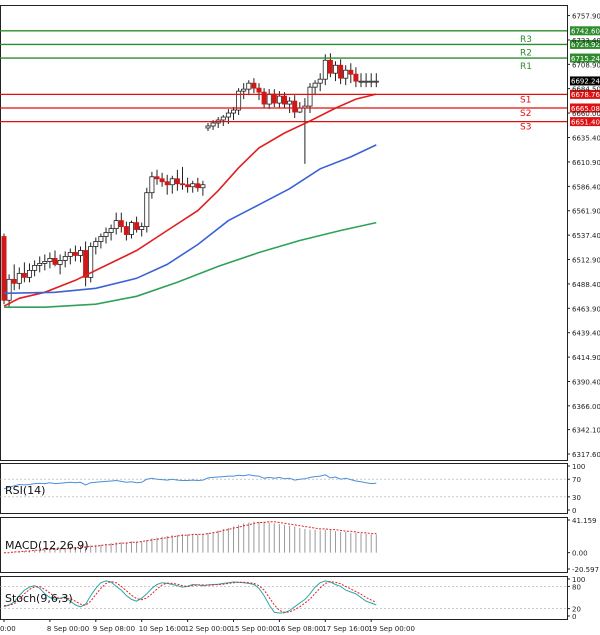 The height and width of the screenshot is (635, 600). Describe the element at coordinates (576, 587) in the screenshot. I see `indicator-tick-label: 80` at that location.